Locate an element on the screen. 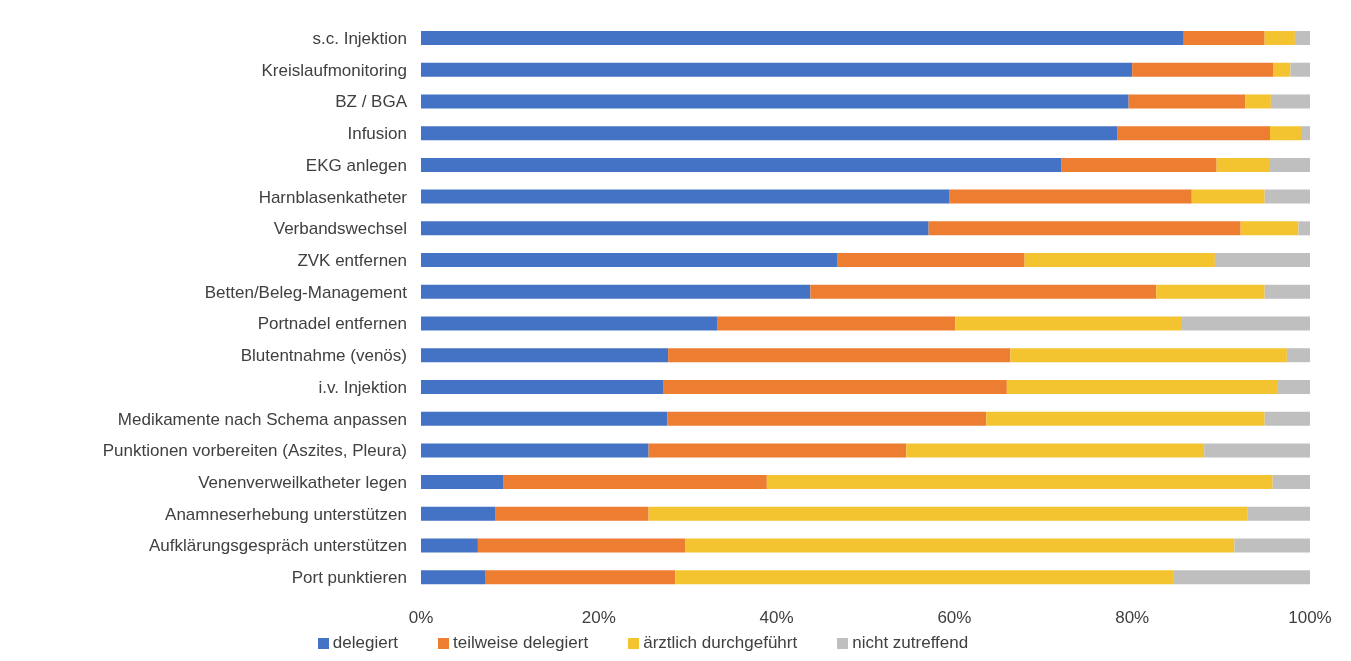  x-tick-label: 80% is located at coordinates (1132, 618).